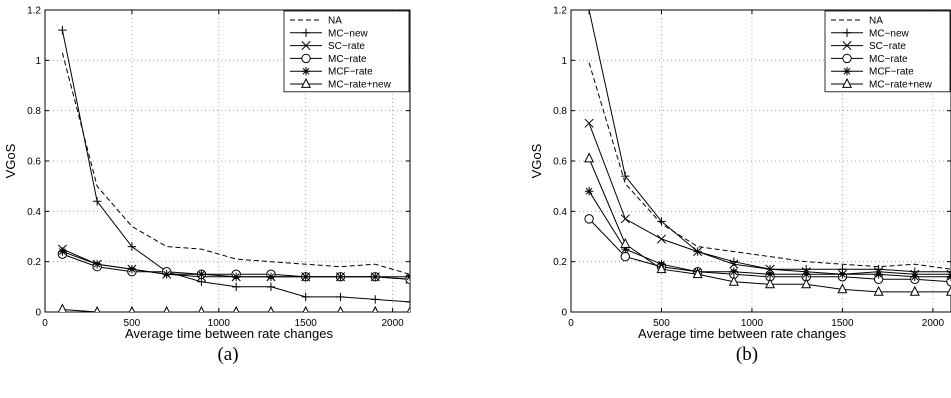 The height and width of the screenshot is (398, 951). Describe the element at coordinates (346, 46) in the screenshot. I see `legend-label: SC−rate` at that location.